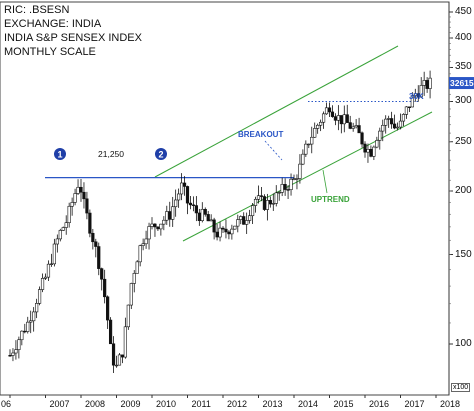  What do you see at coordinates (160, 155) in the screenshot?
I see `marker-2-text: 2` at bounding box center [160, 155].